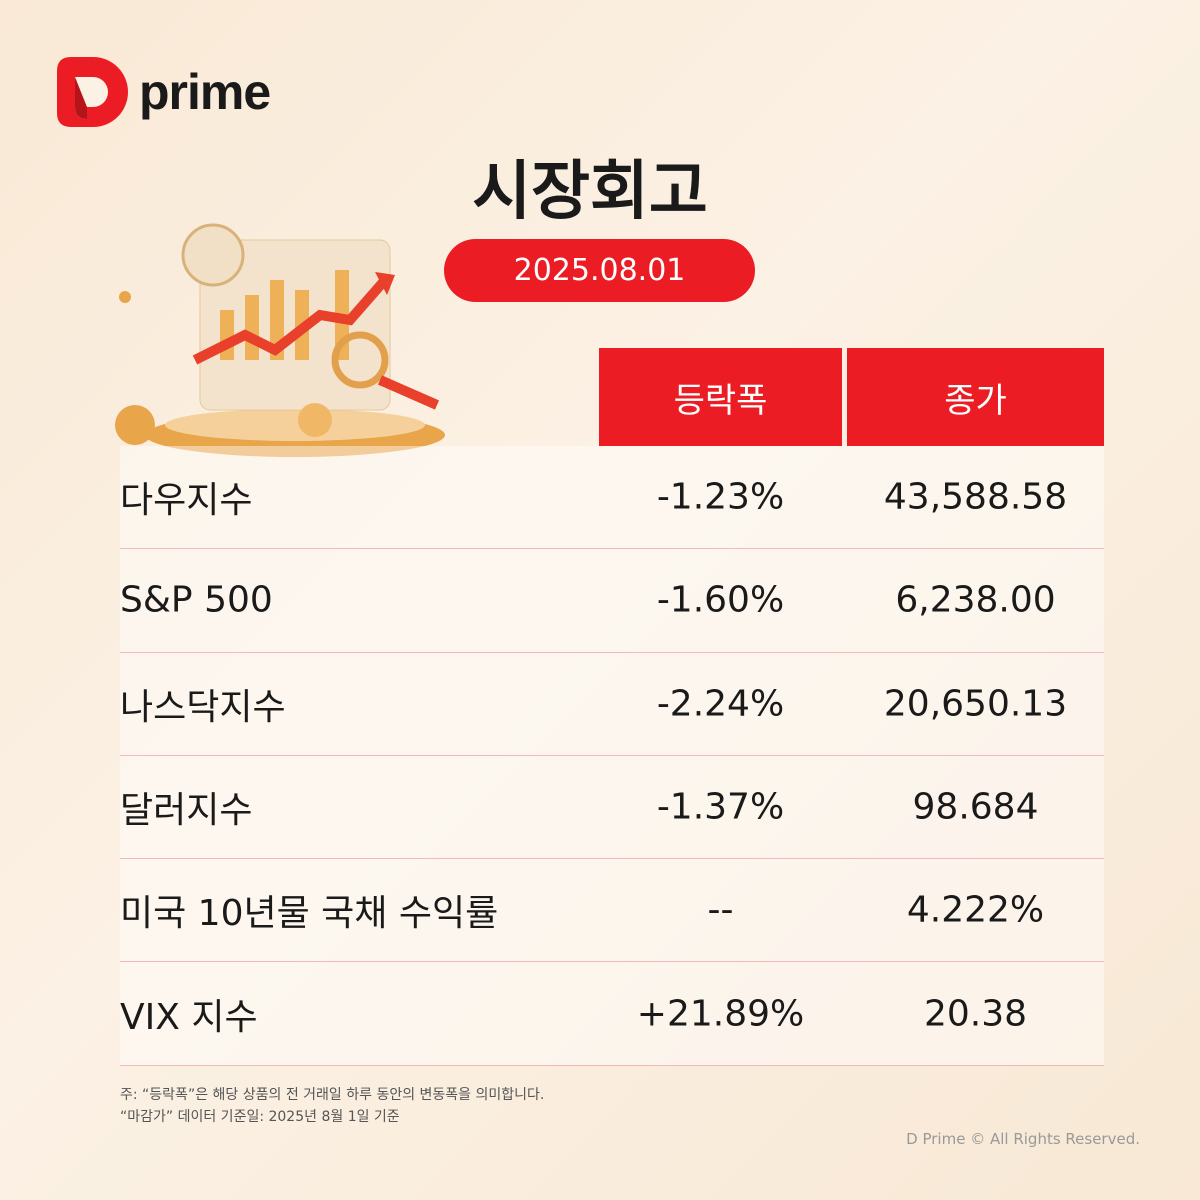 Image resolution: width=1200 pixels, height=1200 pixels. I want to click on change-value: -1.23%, so click(720, 497).